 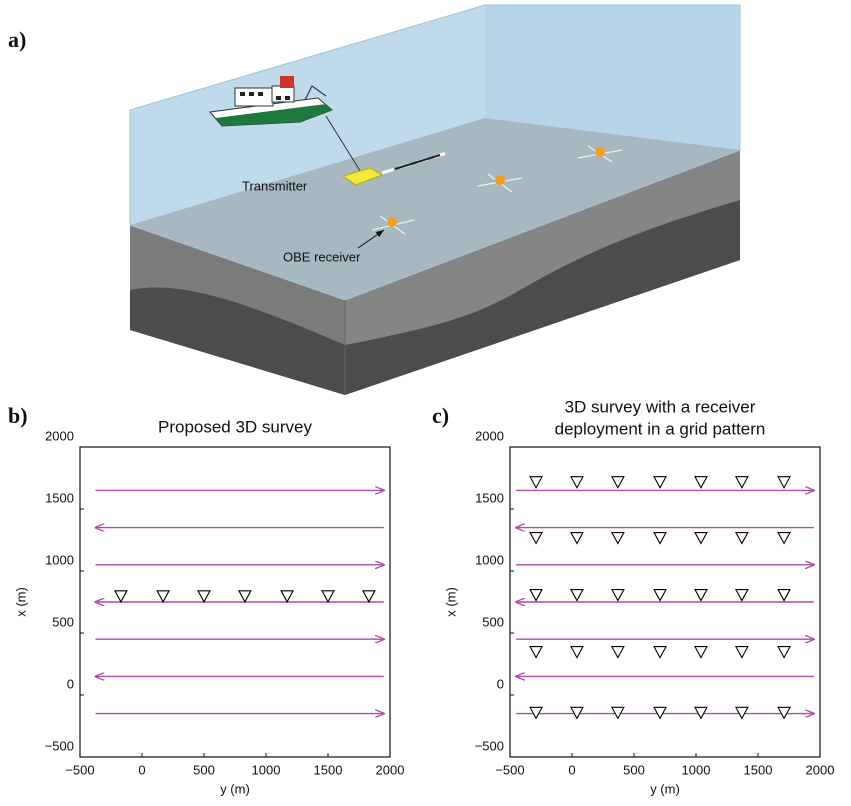 I want to click on chart-title: deployment in a grid pattern, so click(x=660, y=428).